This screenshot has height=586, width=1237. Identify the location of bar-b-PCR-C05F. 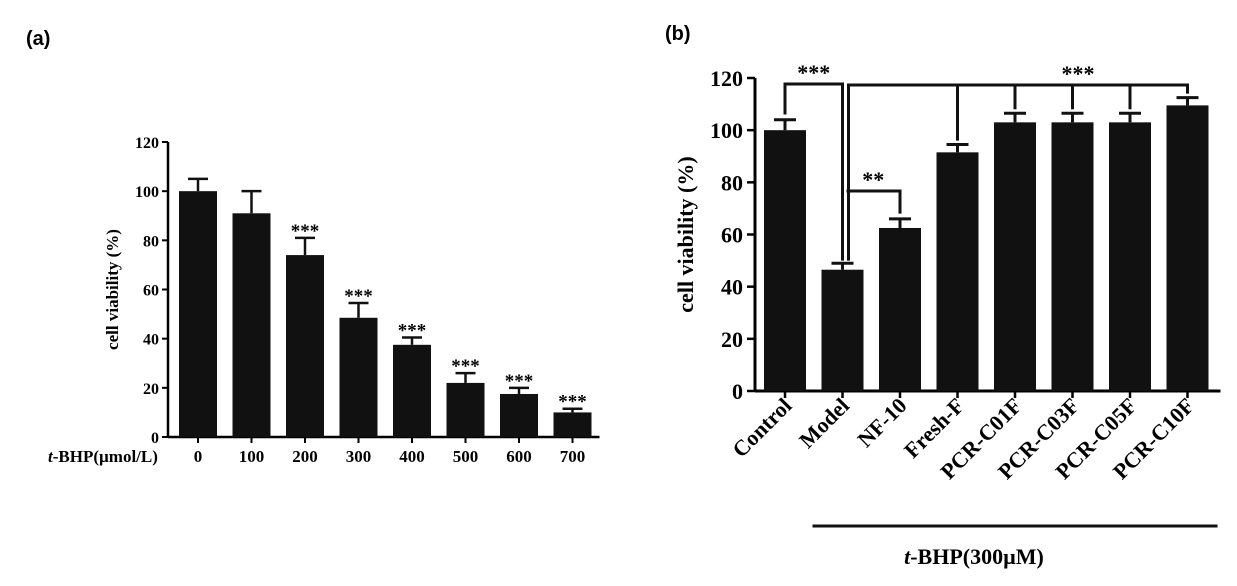
(1130, 256).